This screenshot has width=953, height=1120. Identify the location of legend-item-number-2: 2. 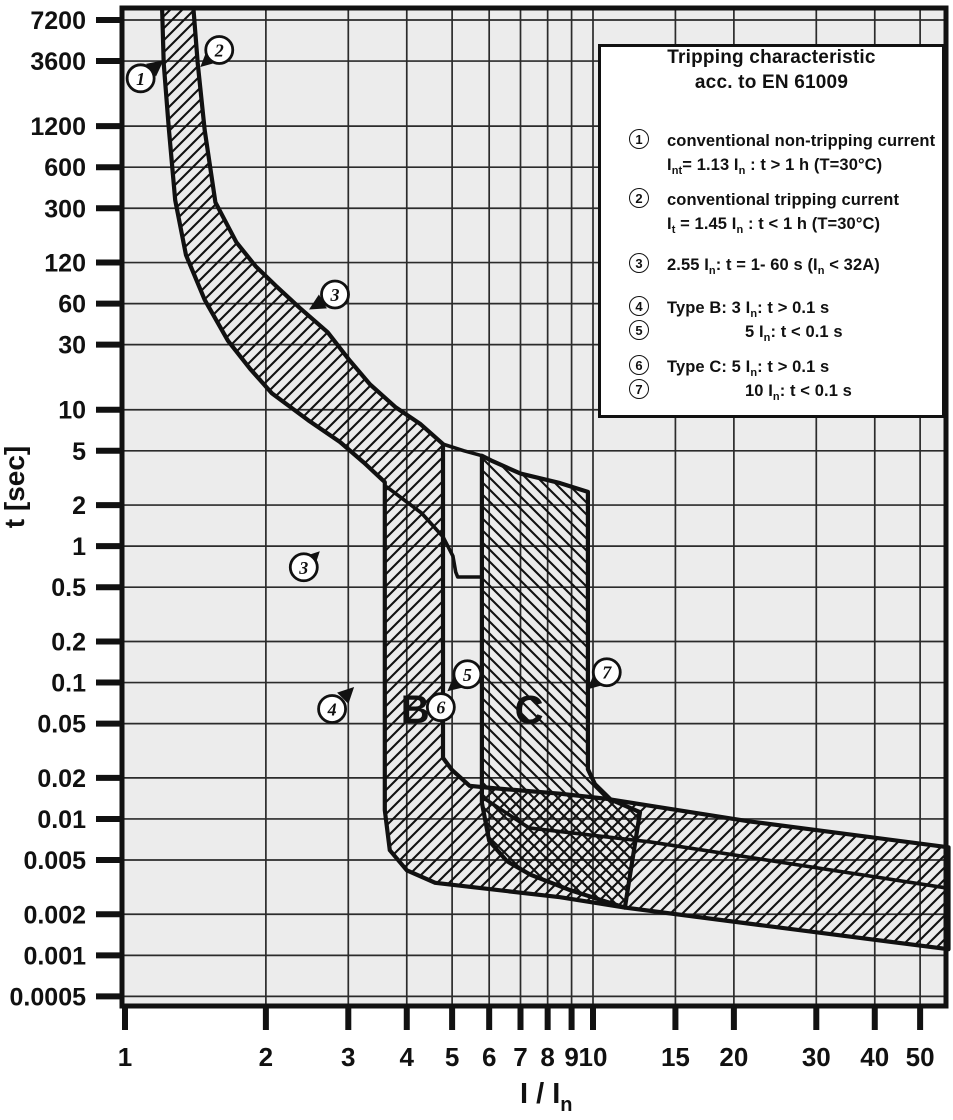
(639, 198).